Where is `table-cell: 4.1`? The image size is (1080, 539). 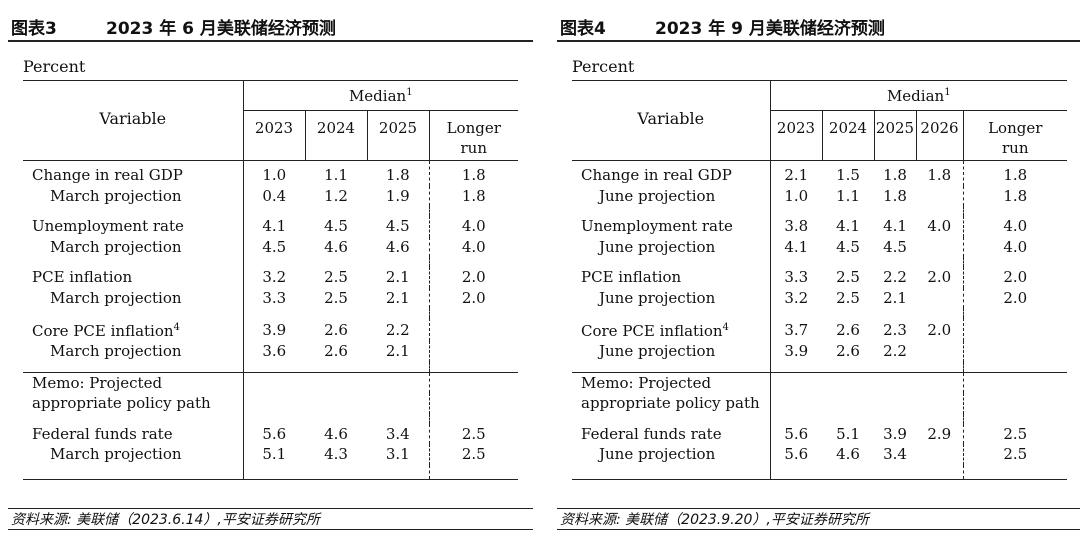 table-cell: 4.1 is located at coordinates (848, 226).